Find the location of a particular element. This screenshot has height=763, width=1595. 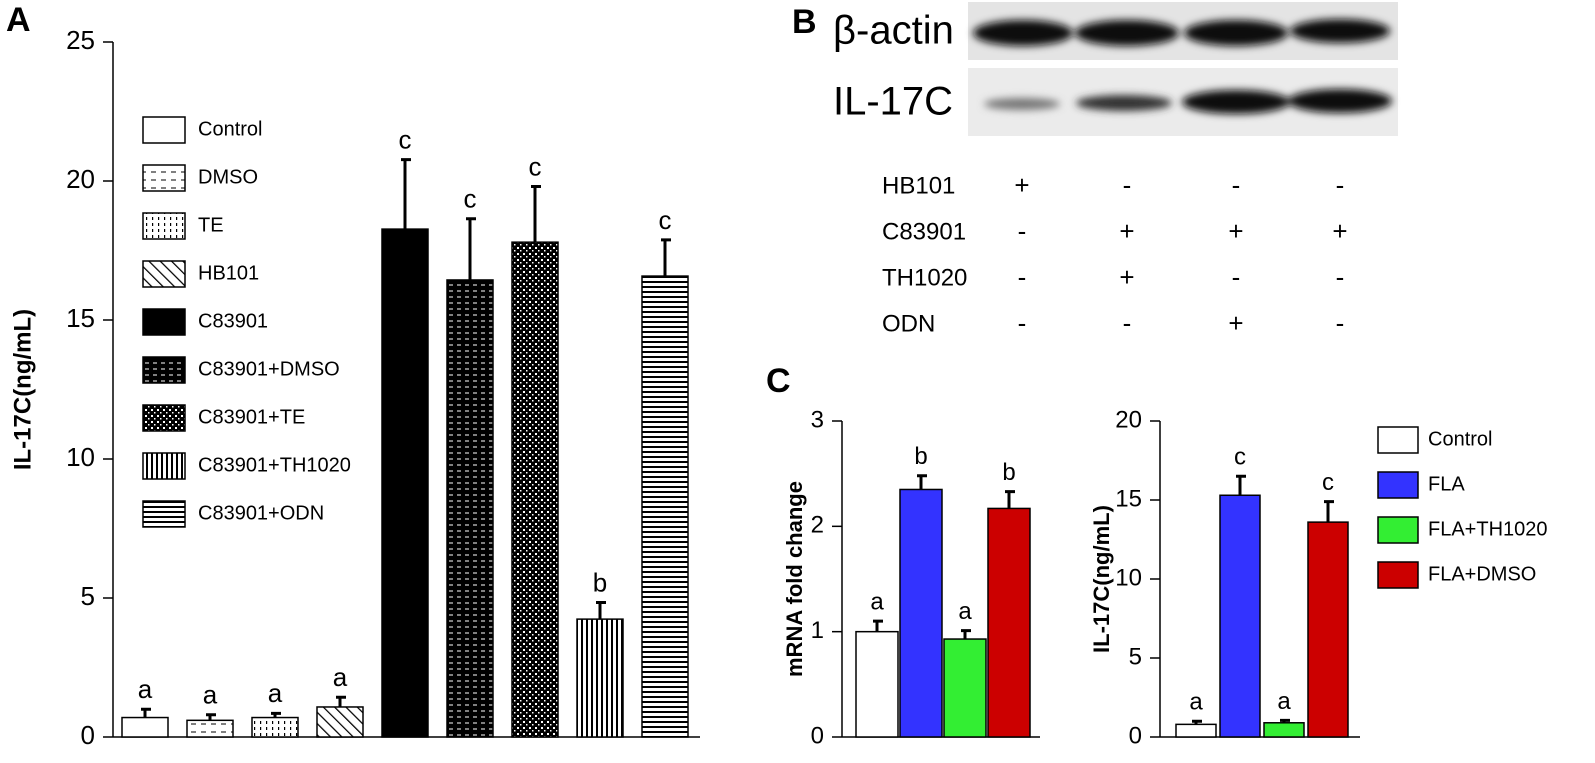

legend-label: HB101 is located at coordinates (228, 273).